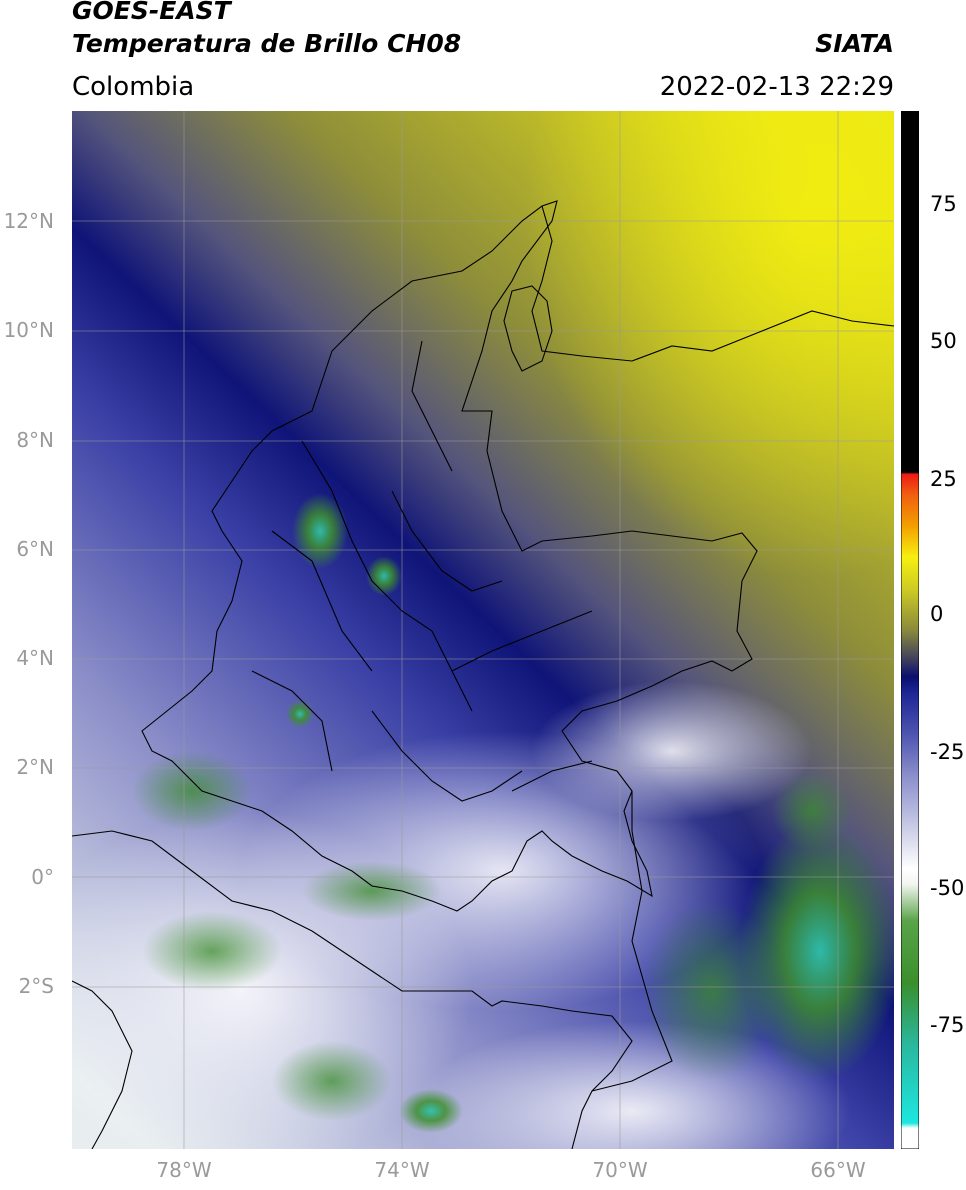  I want to click on brazil-border, so click(632, 941).